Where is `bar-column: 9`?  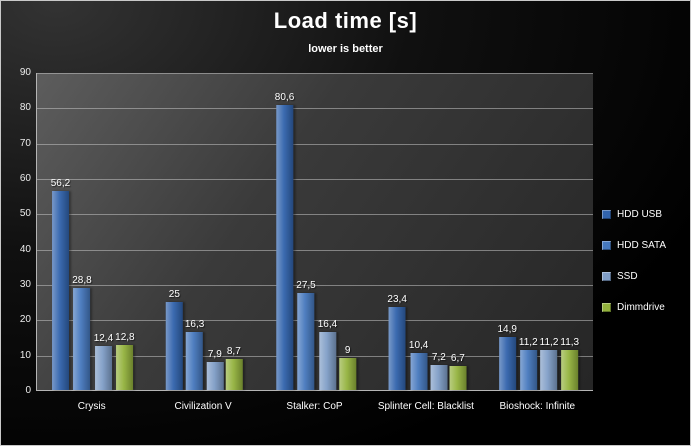
bar-column: 9 is located at coordinates (348, 367).